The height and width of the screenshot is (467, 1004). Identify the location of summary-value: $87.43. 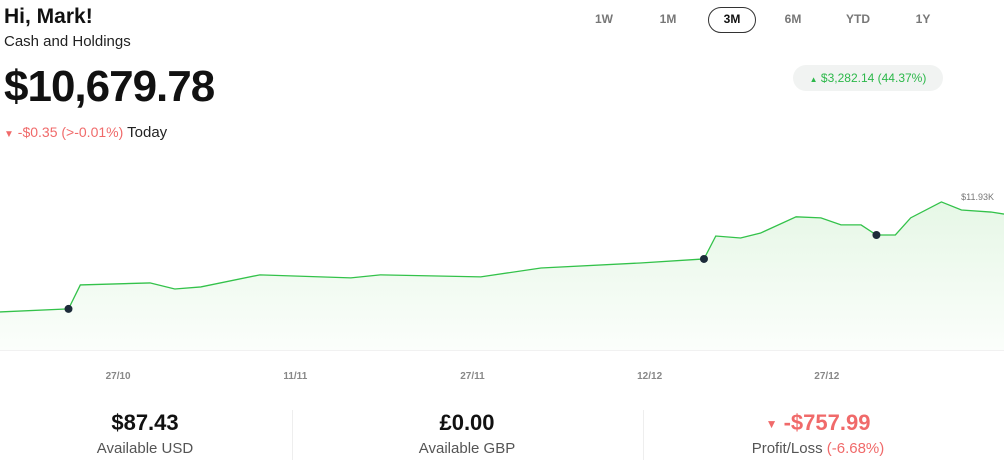
(145, 422).